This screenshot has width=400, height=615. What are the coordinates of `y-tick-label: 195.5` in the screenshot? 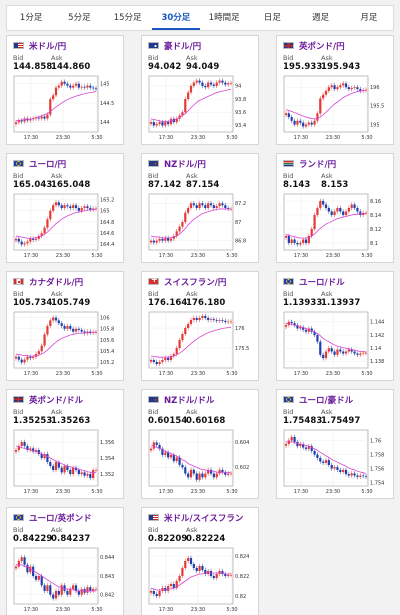 It's located at (377, 107).